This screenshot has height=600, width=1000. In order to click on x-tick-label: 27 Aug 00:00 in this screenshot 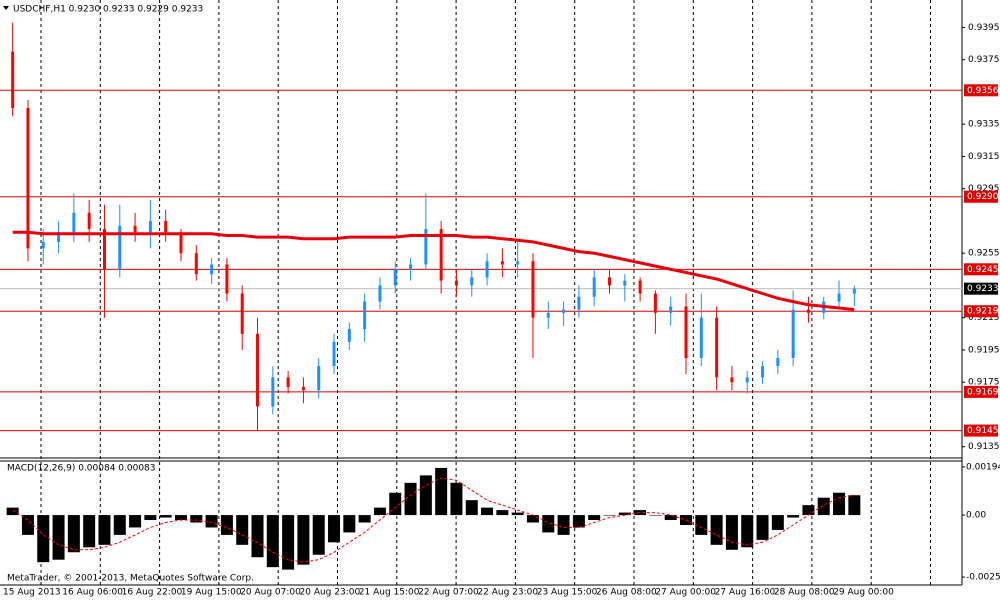, I will do `click(685, 593)`.